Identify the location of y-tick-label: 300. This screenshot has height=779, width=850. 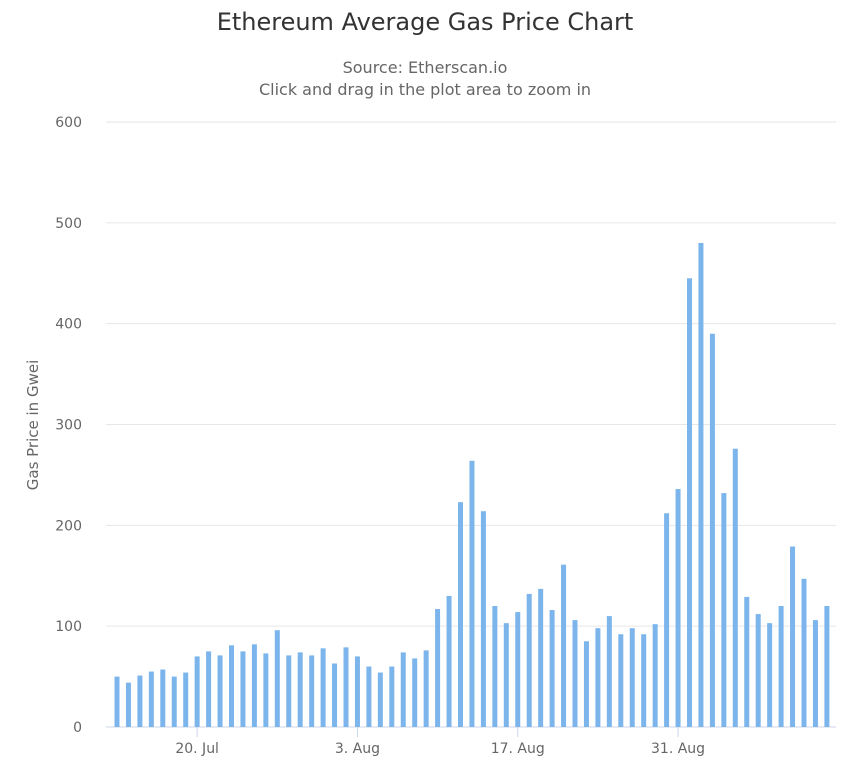
(68, 426).